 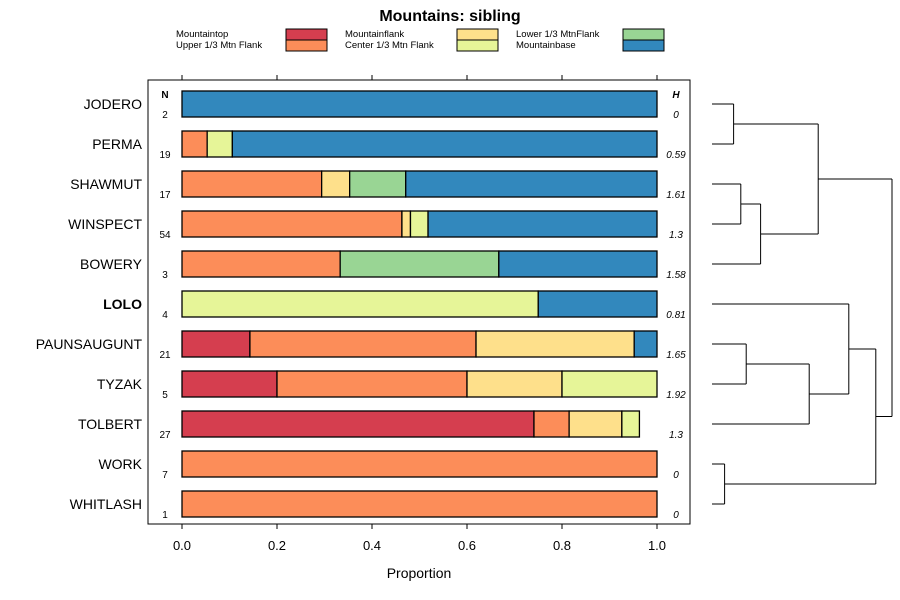 What do you see at coordinates (182, 545) in the screenshot?
I see `x-tick-label: 0.0` at bounding box center [182, 545].